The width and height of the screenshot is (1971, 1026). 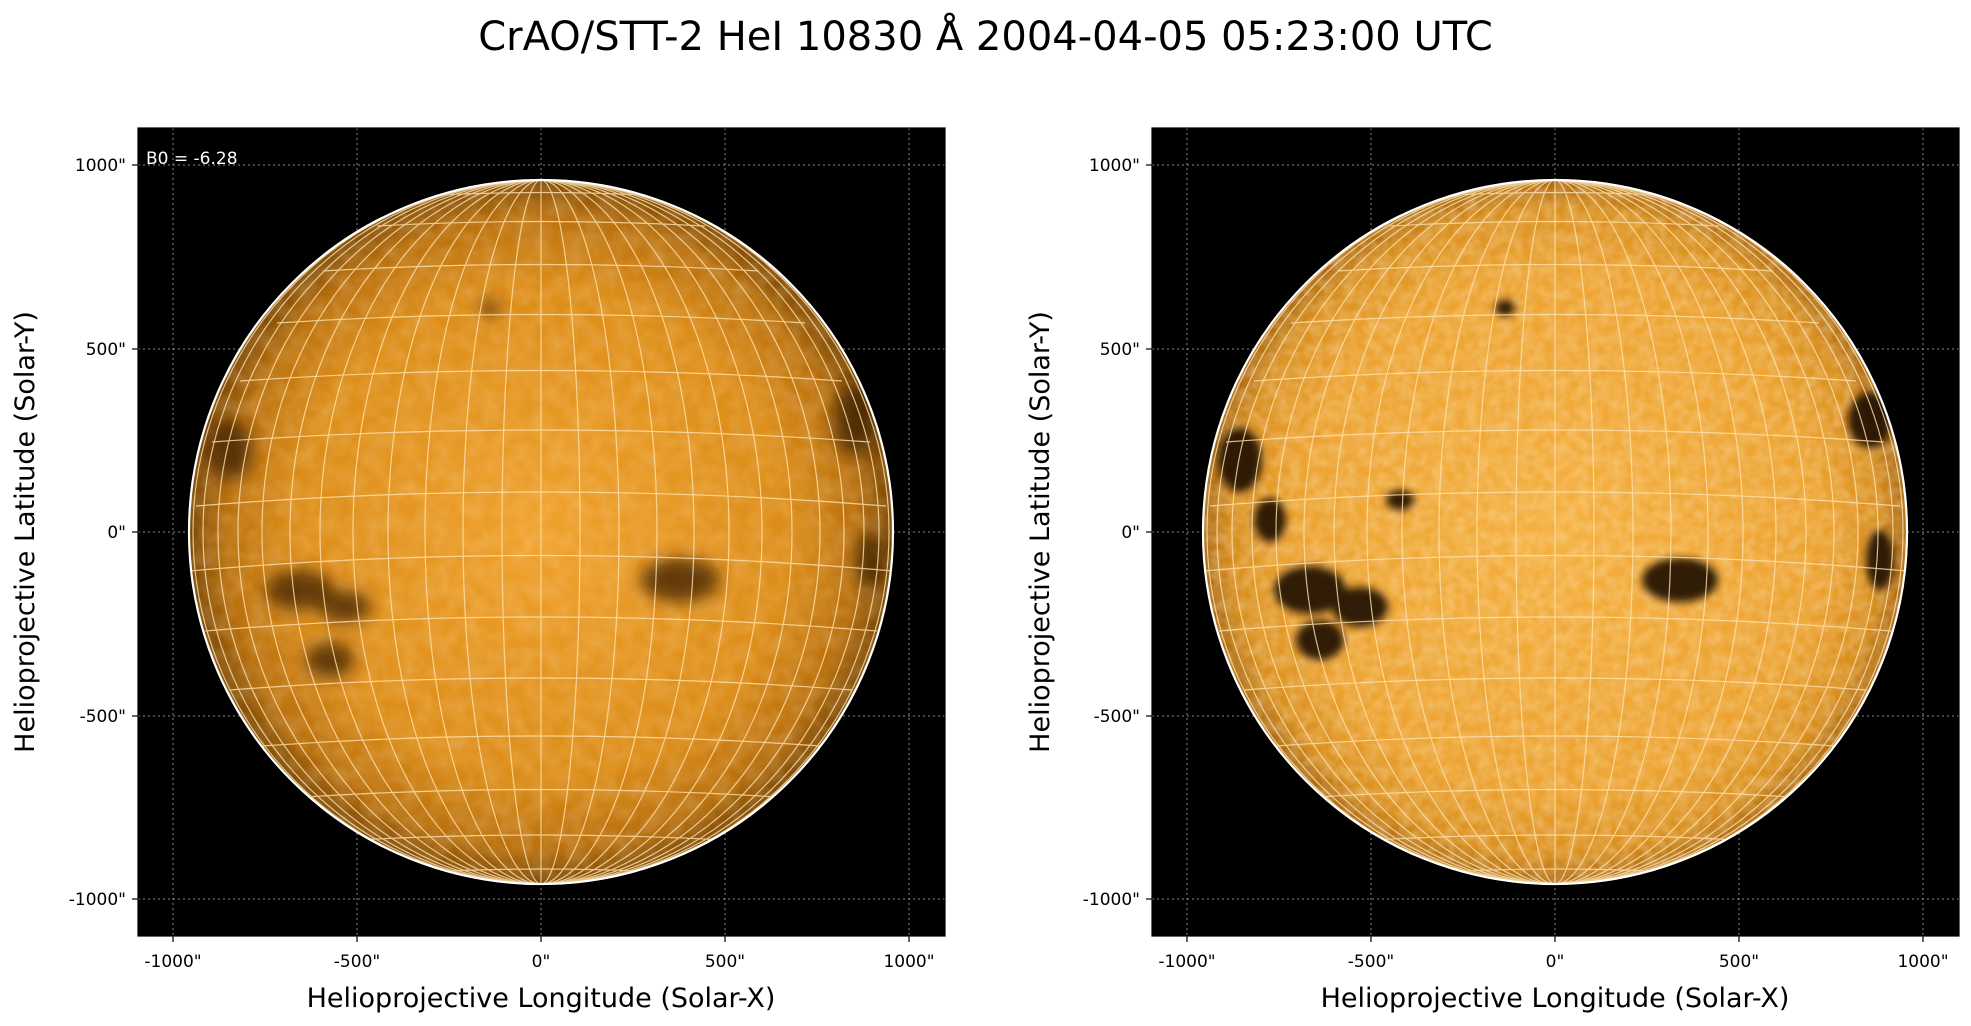 I want to click on right-y-axis-label: Helioprojective Latitude (Solar-Y), so click(x=1040, y=532).